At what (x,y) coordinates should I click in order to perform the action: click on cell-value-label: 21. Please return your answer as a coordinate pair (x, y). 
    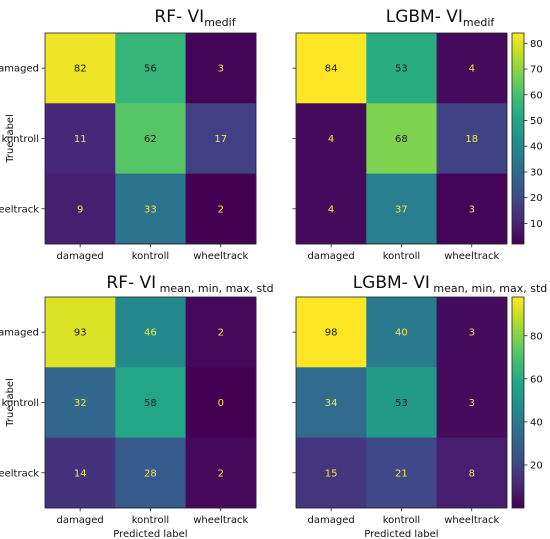
    Looking at the image, I should click on (401, 473).